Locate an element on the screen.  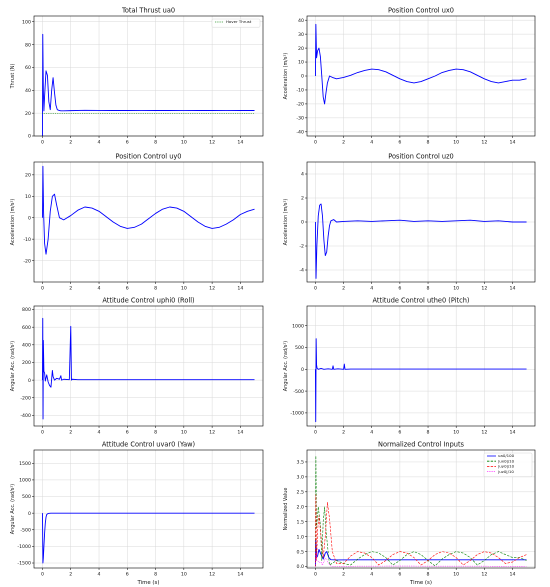
y-tick-label: 500 is located at coordinates (26, 497).